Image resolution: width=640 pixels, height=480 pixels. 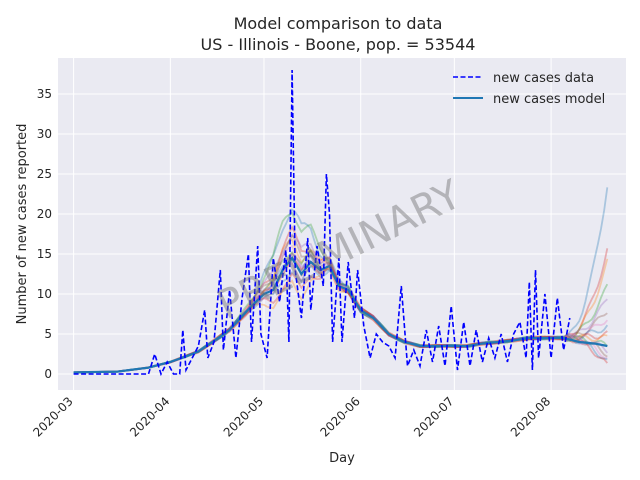 I want to click on legend-data-label: new cases data, so click(x=543, y=78).